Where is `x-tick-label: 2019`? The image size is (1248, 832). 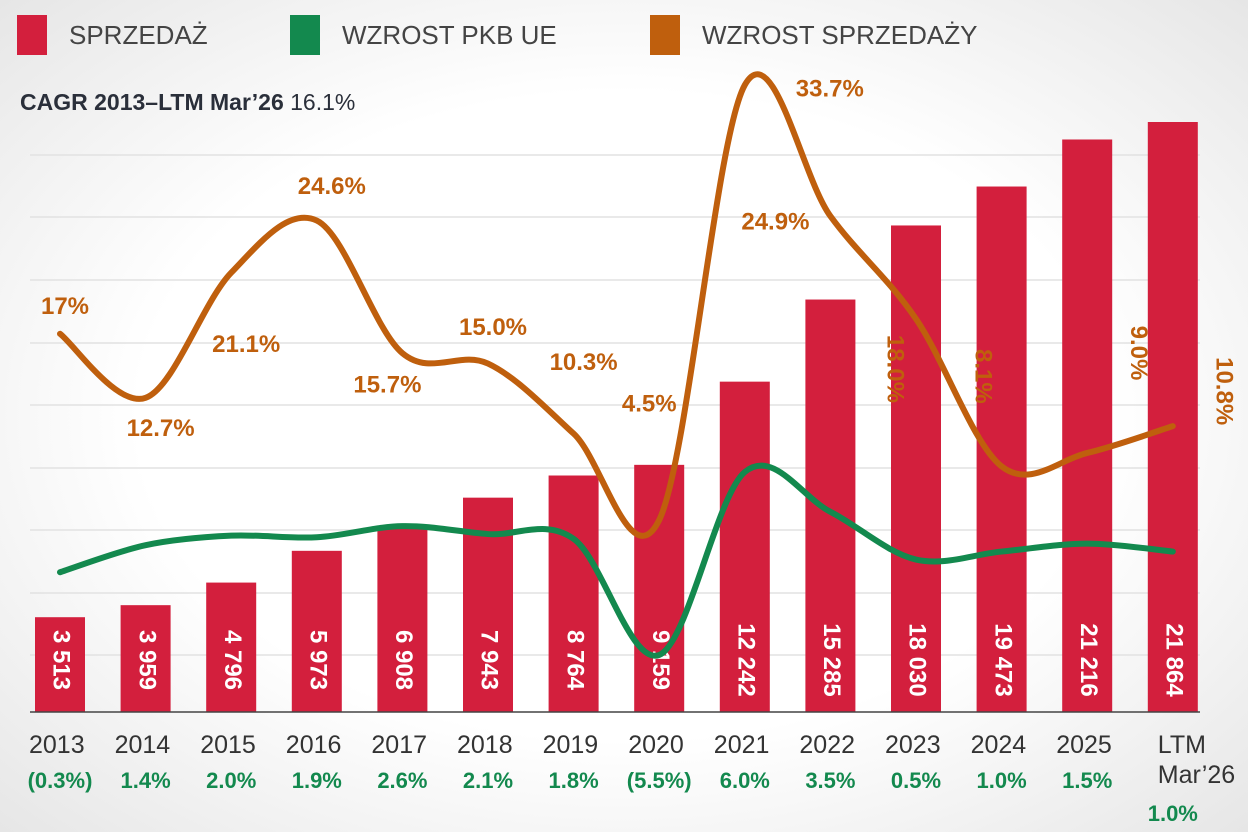
x-tick-label: 2019 is located at coordinates (570, 745).